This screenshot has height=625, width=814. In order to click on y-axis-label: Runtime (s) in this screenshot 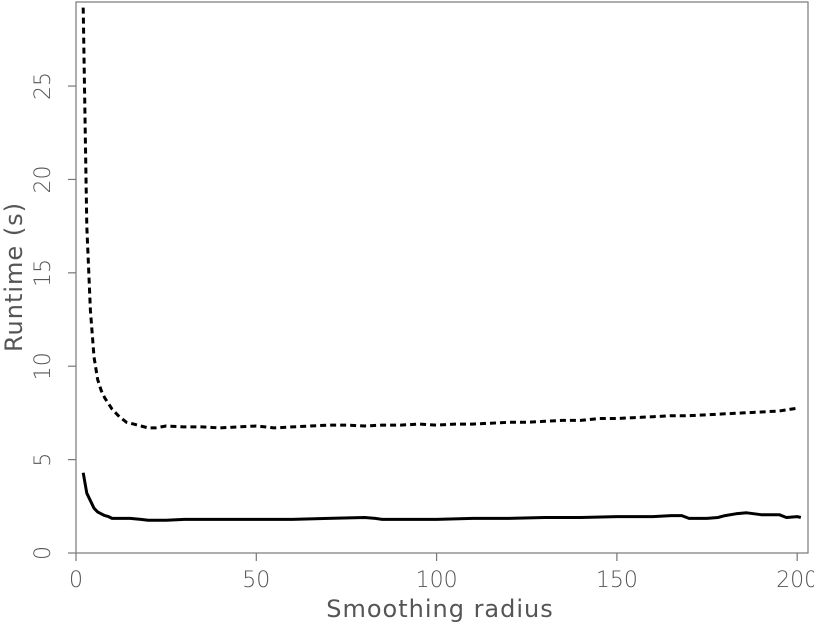, I will do `click(14, 277)`.